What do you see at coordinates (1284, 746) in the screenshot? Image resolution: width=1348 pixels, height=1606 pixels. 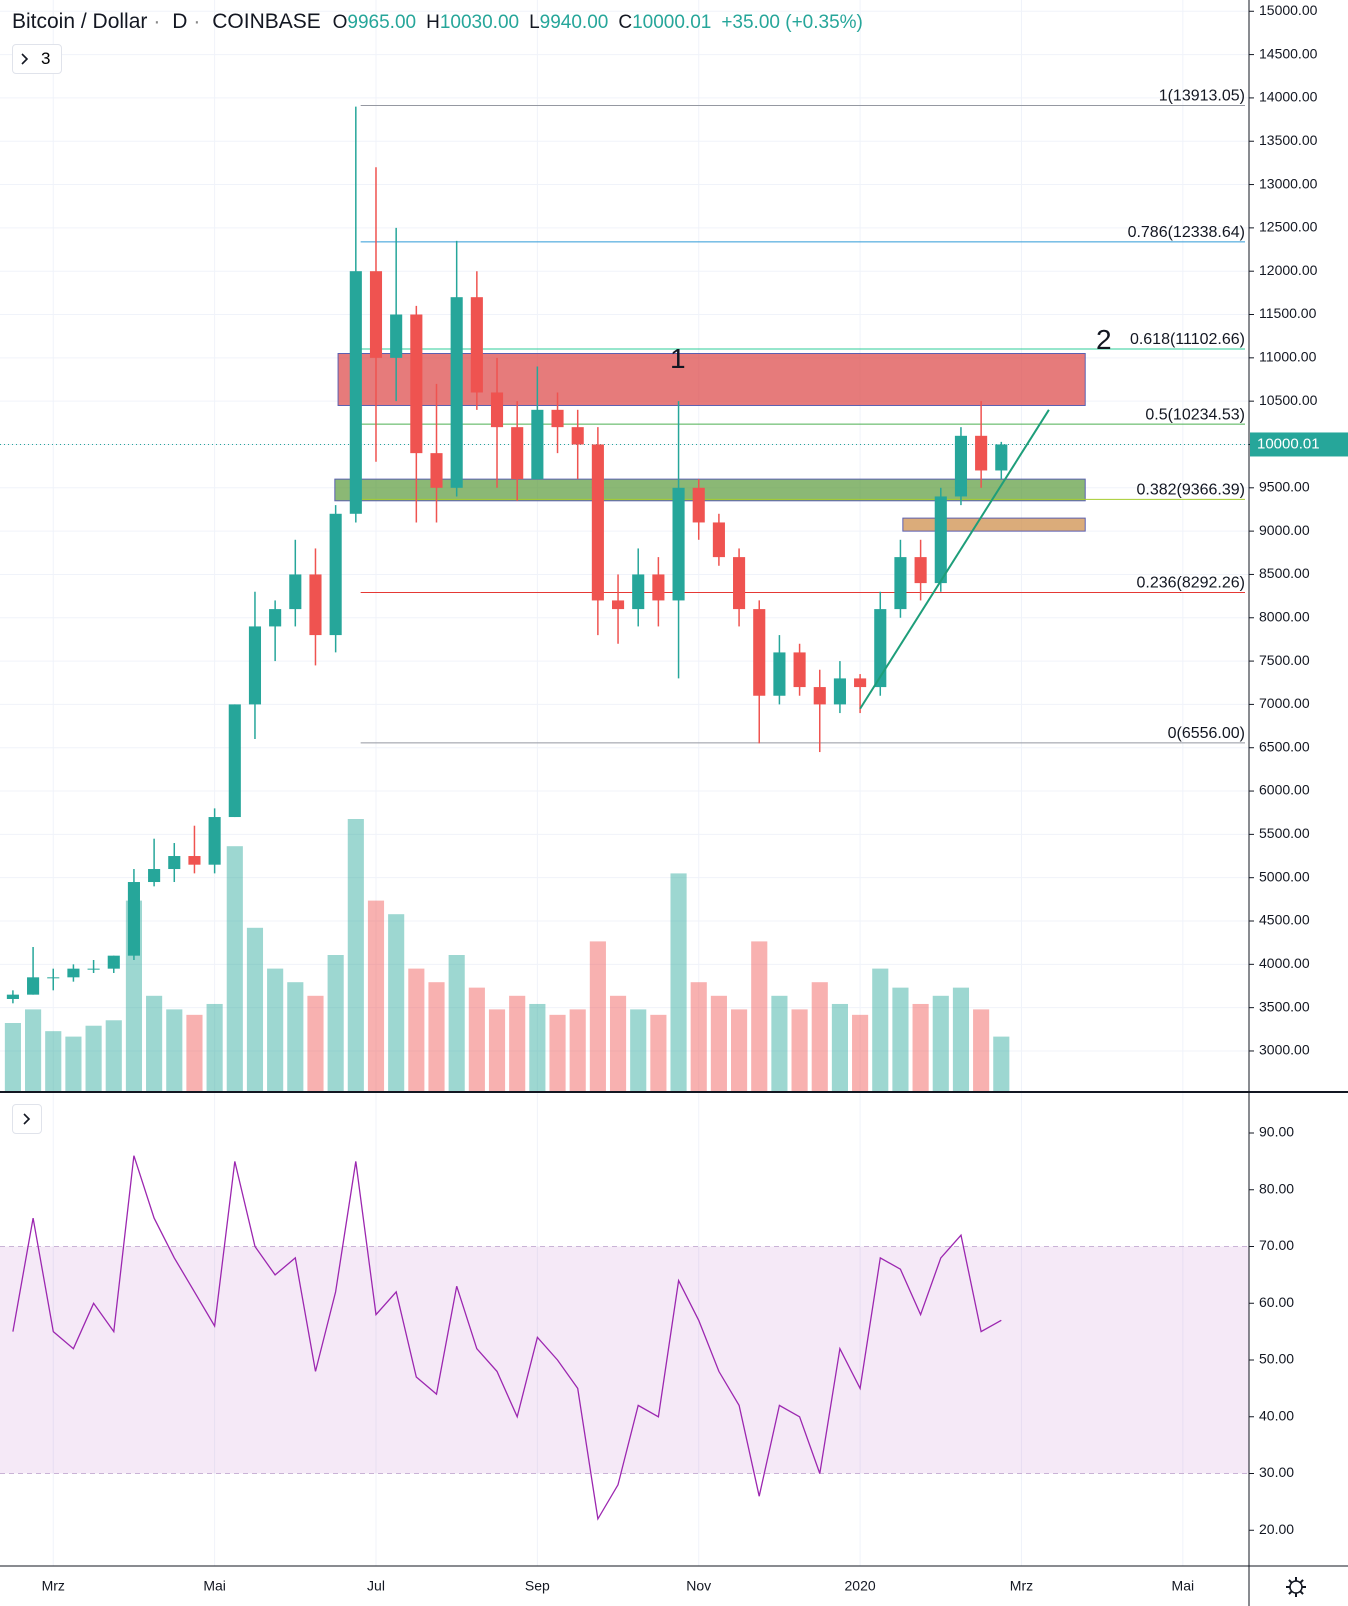 I see `y-tick-label: 6500.00` at bounding box center [1284, 746].